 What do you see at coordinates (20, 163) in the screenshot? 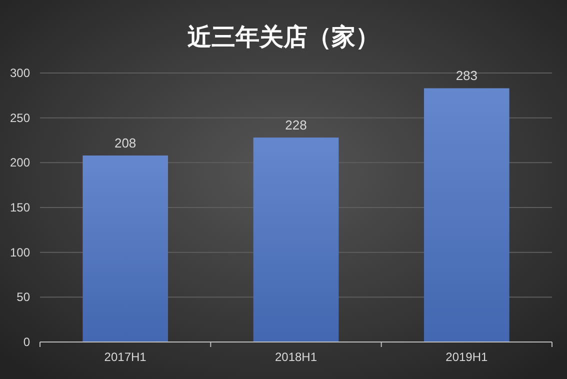
I see `y-tick-label: 200` at bounding box center [20, 163].